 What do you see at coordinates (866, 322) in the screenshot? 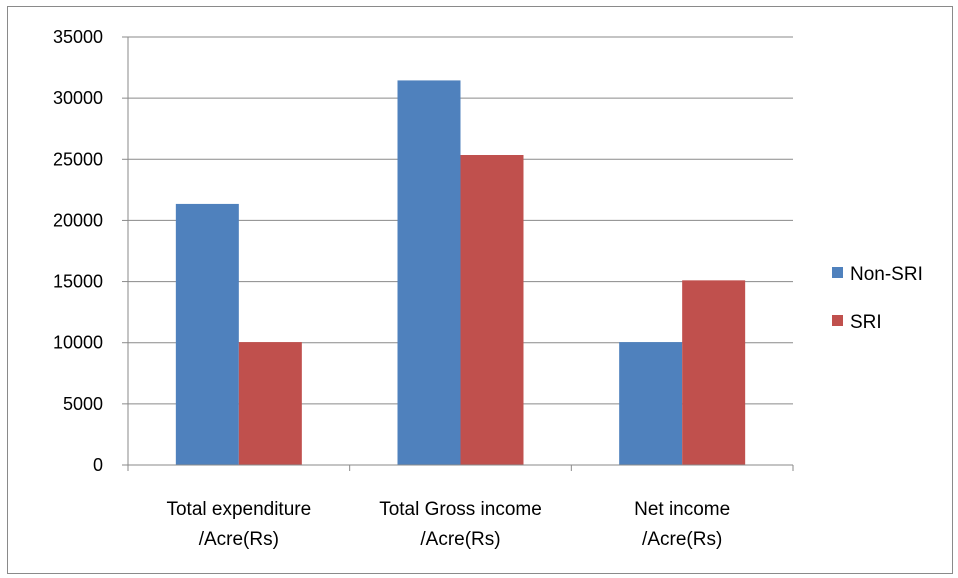
I see `legend-label: SRI` at bounding box center [866, 322].